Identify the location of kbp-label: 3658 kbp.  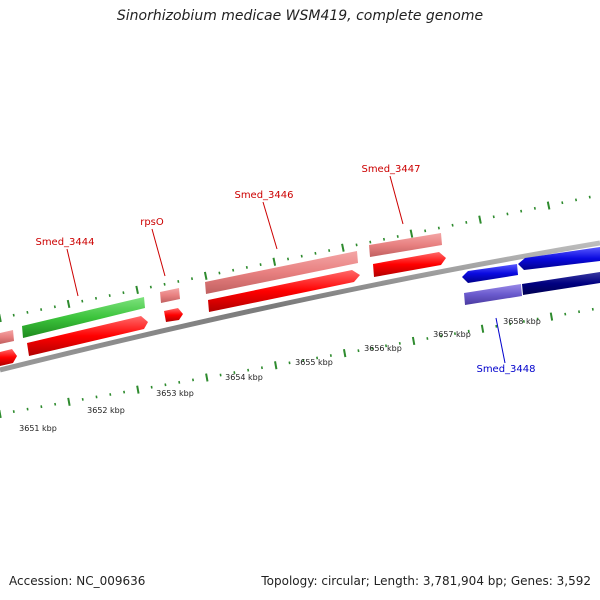
(522, 321).